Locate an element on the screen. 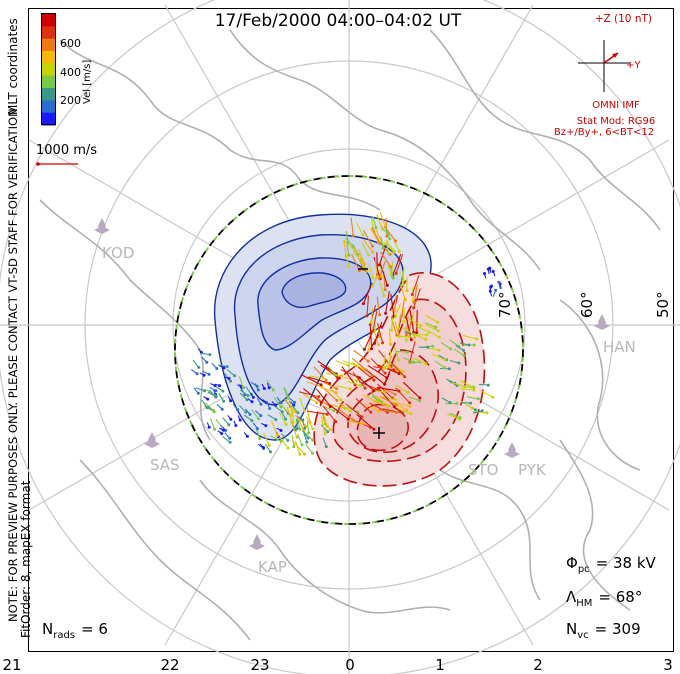  stat-n-rads: Nrads = 6 is located at coordinates (75, 630).